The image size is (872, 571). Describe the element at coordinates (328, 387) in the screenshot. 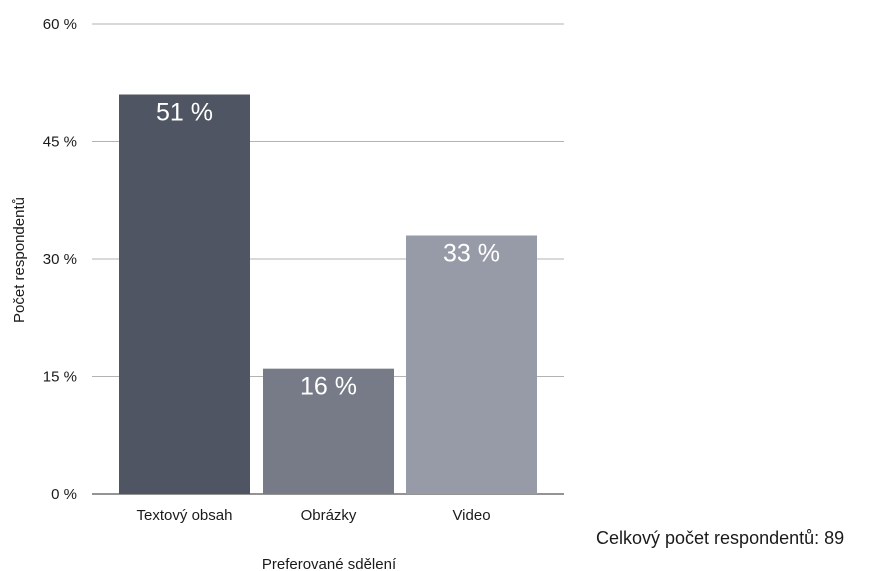

I see `bar-value-label: 16 %` at that location.